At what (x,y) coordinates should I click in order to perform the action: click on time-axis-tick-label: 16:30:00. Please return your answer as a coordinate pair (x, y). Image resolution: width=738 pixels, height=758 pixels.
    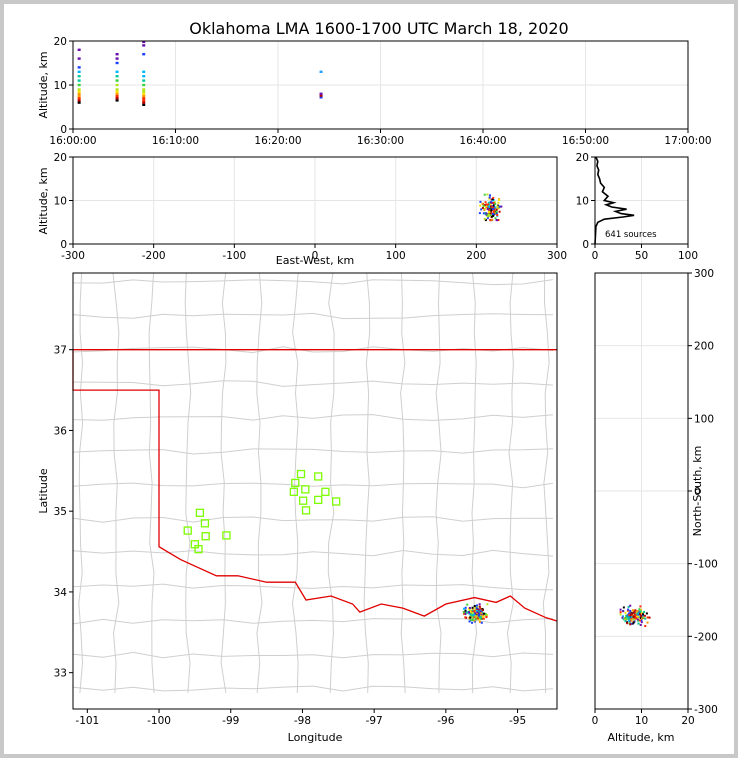
    Looking at the image, I should click on (380, 141).